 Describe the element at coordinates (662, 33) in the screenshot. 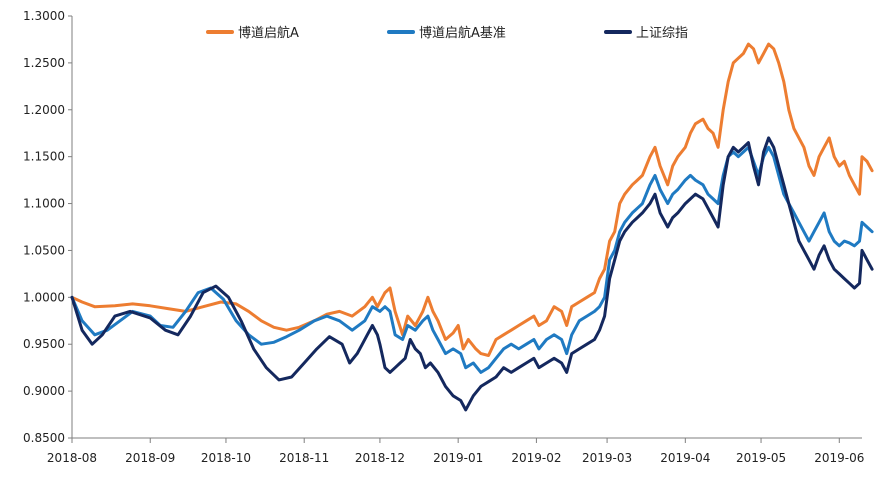

I see `legend-label-2: 上证综指` at that location.